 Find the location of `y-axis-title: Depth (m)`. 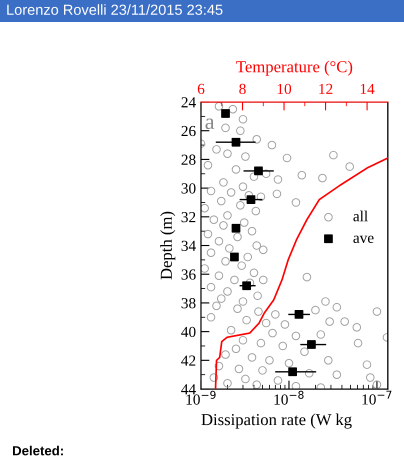

y-axis-title: Depth (m) is located at coordinates (168, 246).